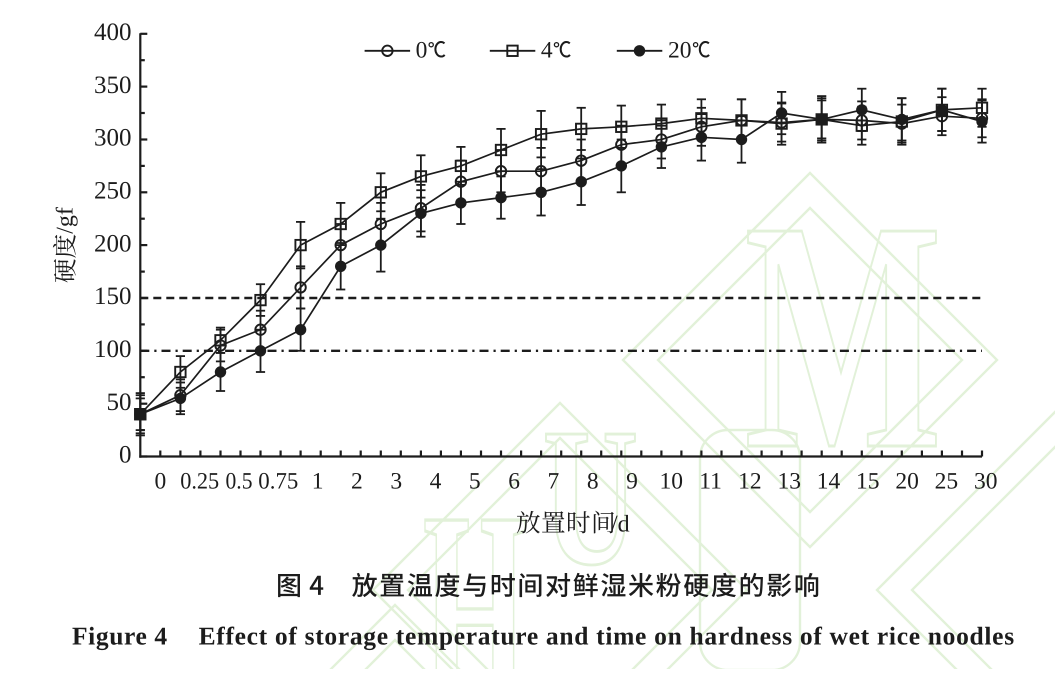 The width and height of the screenshot is (1055, 674). Describe the element at coordinates (199, 481) in the screenshot. I see `svg-text: 0.25` at that location.